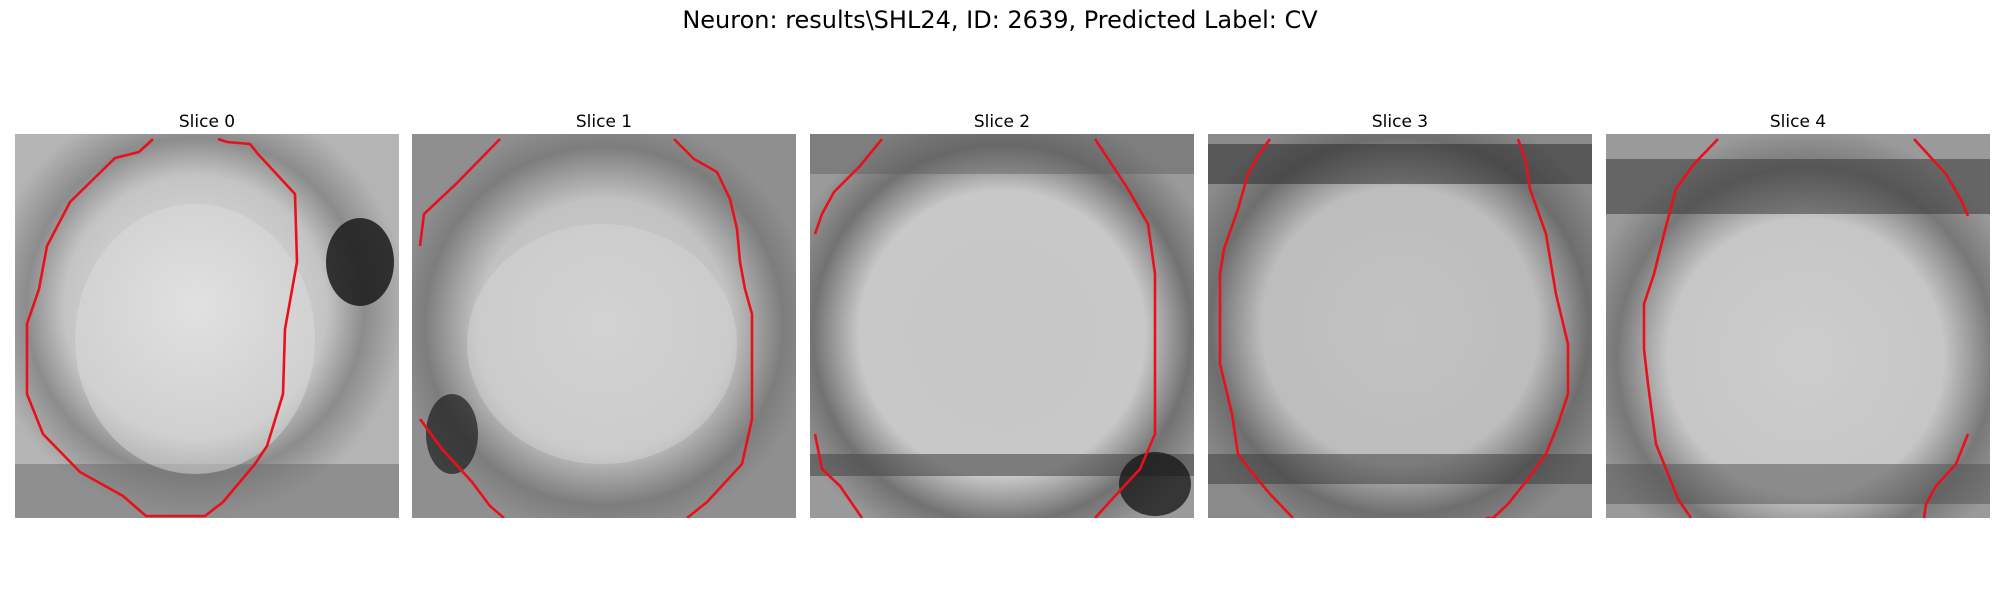 The width and height of the screenshot is (2000, 600). I want to click on slice-title: Slice 4, so click(1798, 122).